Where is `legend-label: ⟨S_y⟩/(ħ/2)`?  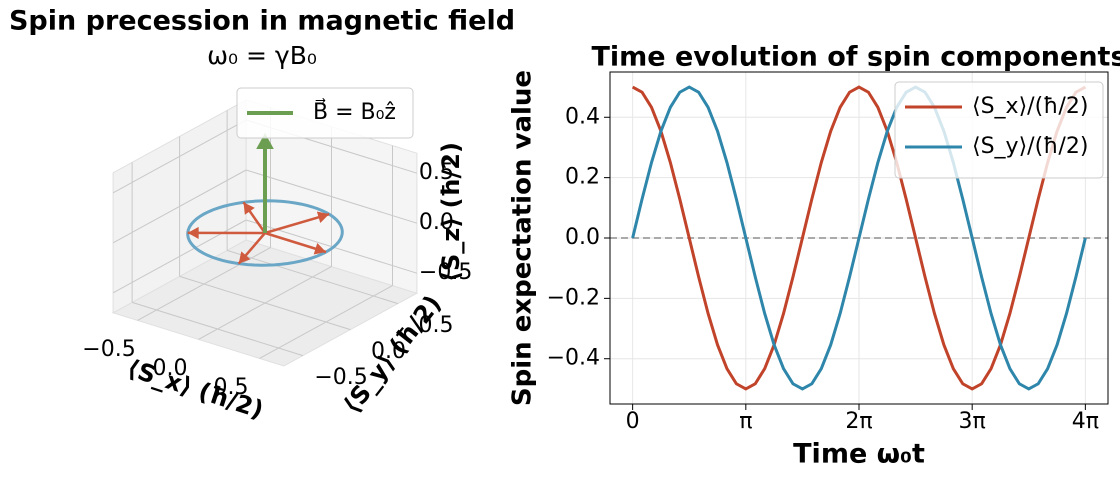
legend-label: ⟨S_y⟩/(ħ/2) is located at coordinates (1030, 146).